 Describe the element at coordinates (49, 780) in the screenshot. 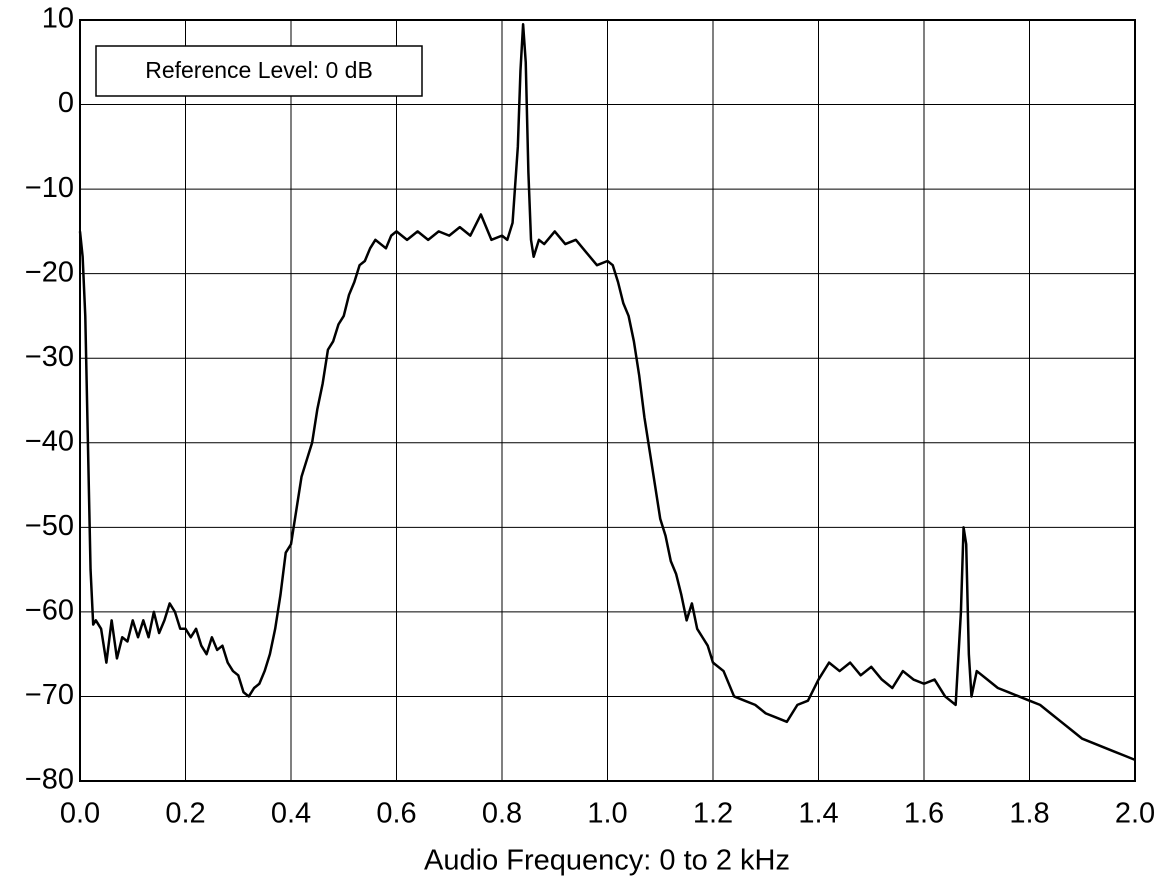

I see `y-tick-label: −80` at that location.